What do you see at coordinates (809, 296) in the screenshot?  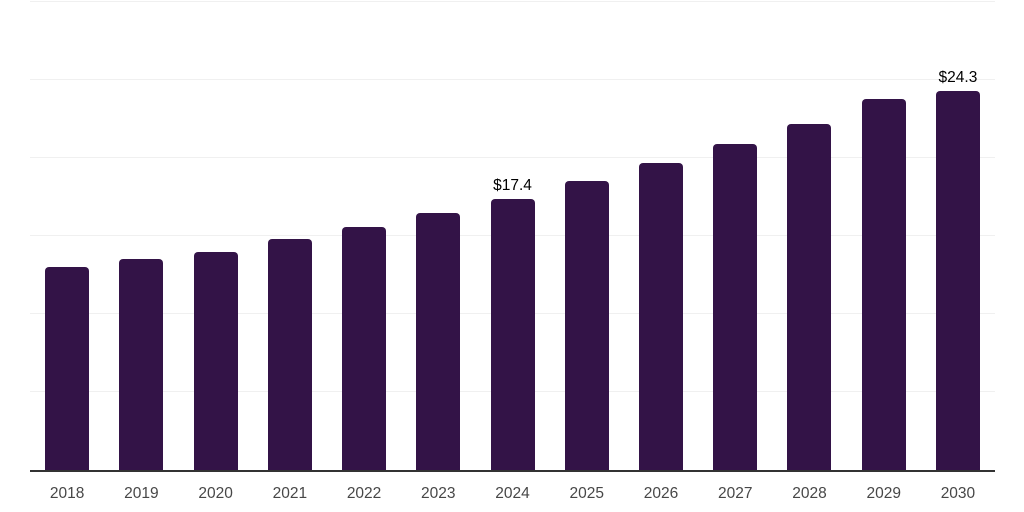 I see `bar-2028` at bounding box center [809, 296].